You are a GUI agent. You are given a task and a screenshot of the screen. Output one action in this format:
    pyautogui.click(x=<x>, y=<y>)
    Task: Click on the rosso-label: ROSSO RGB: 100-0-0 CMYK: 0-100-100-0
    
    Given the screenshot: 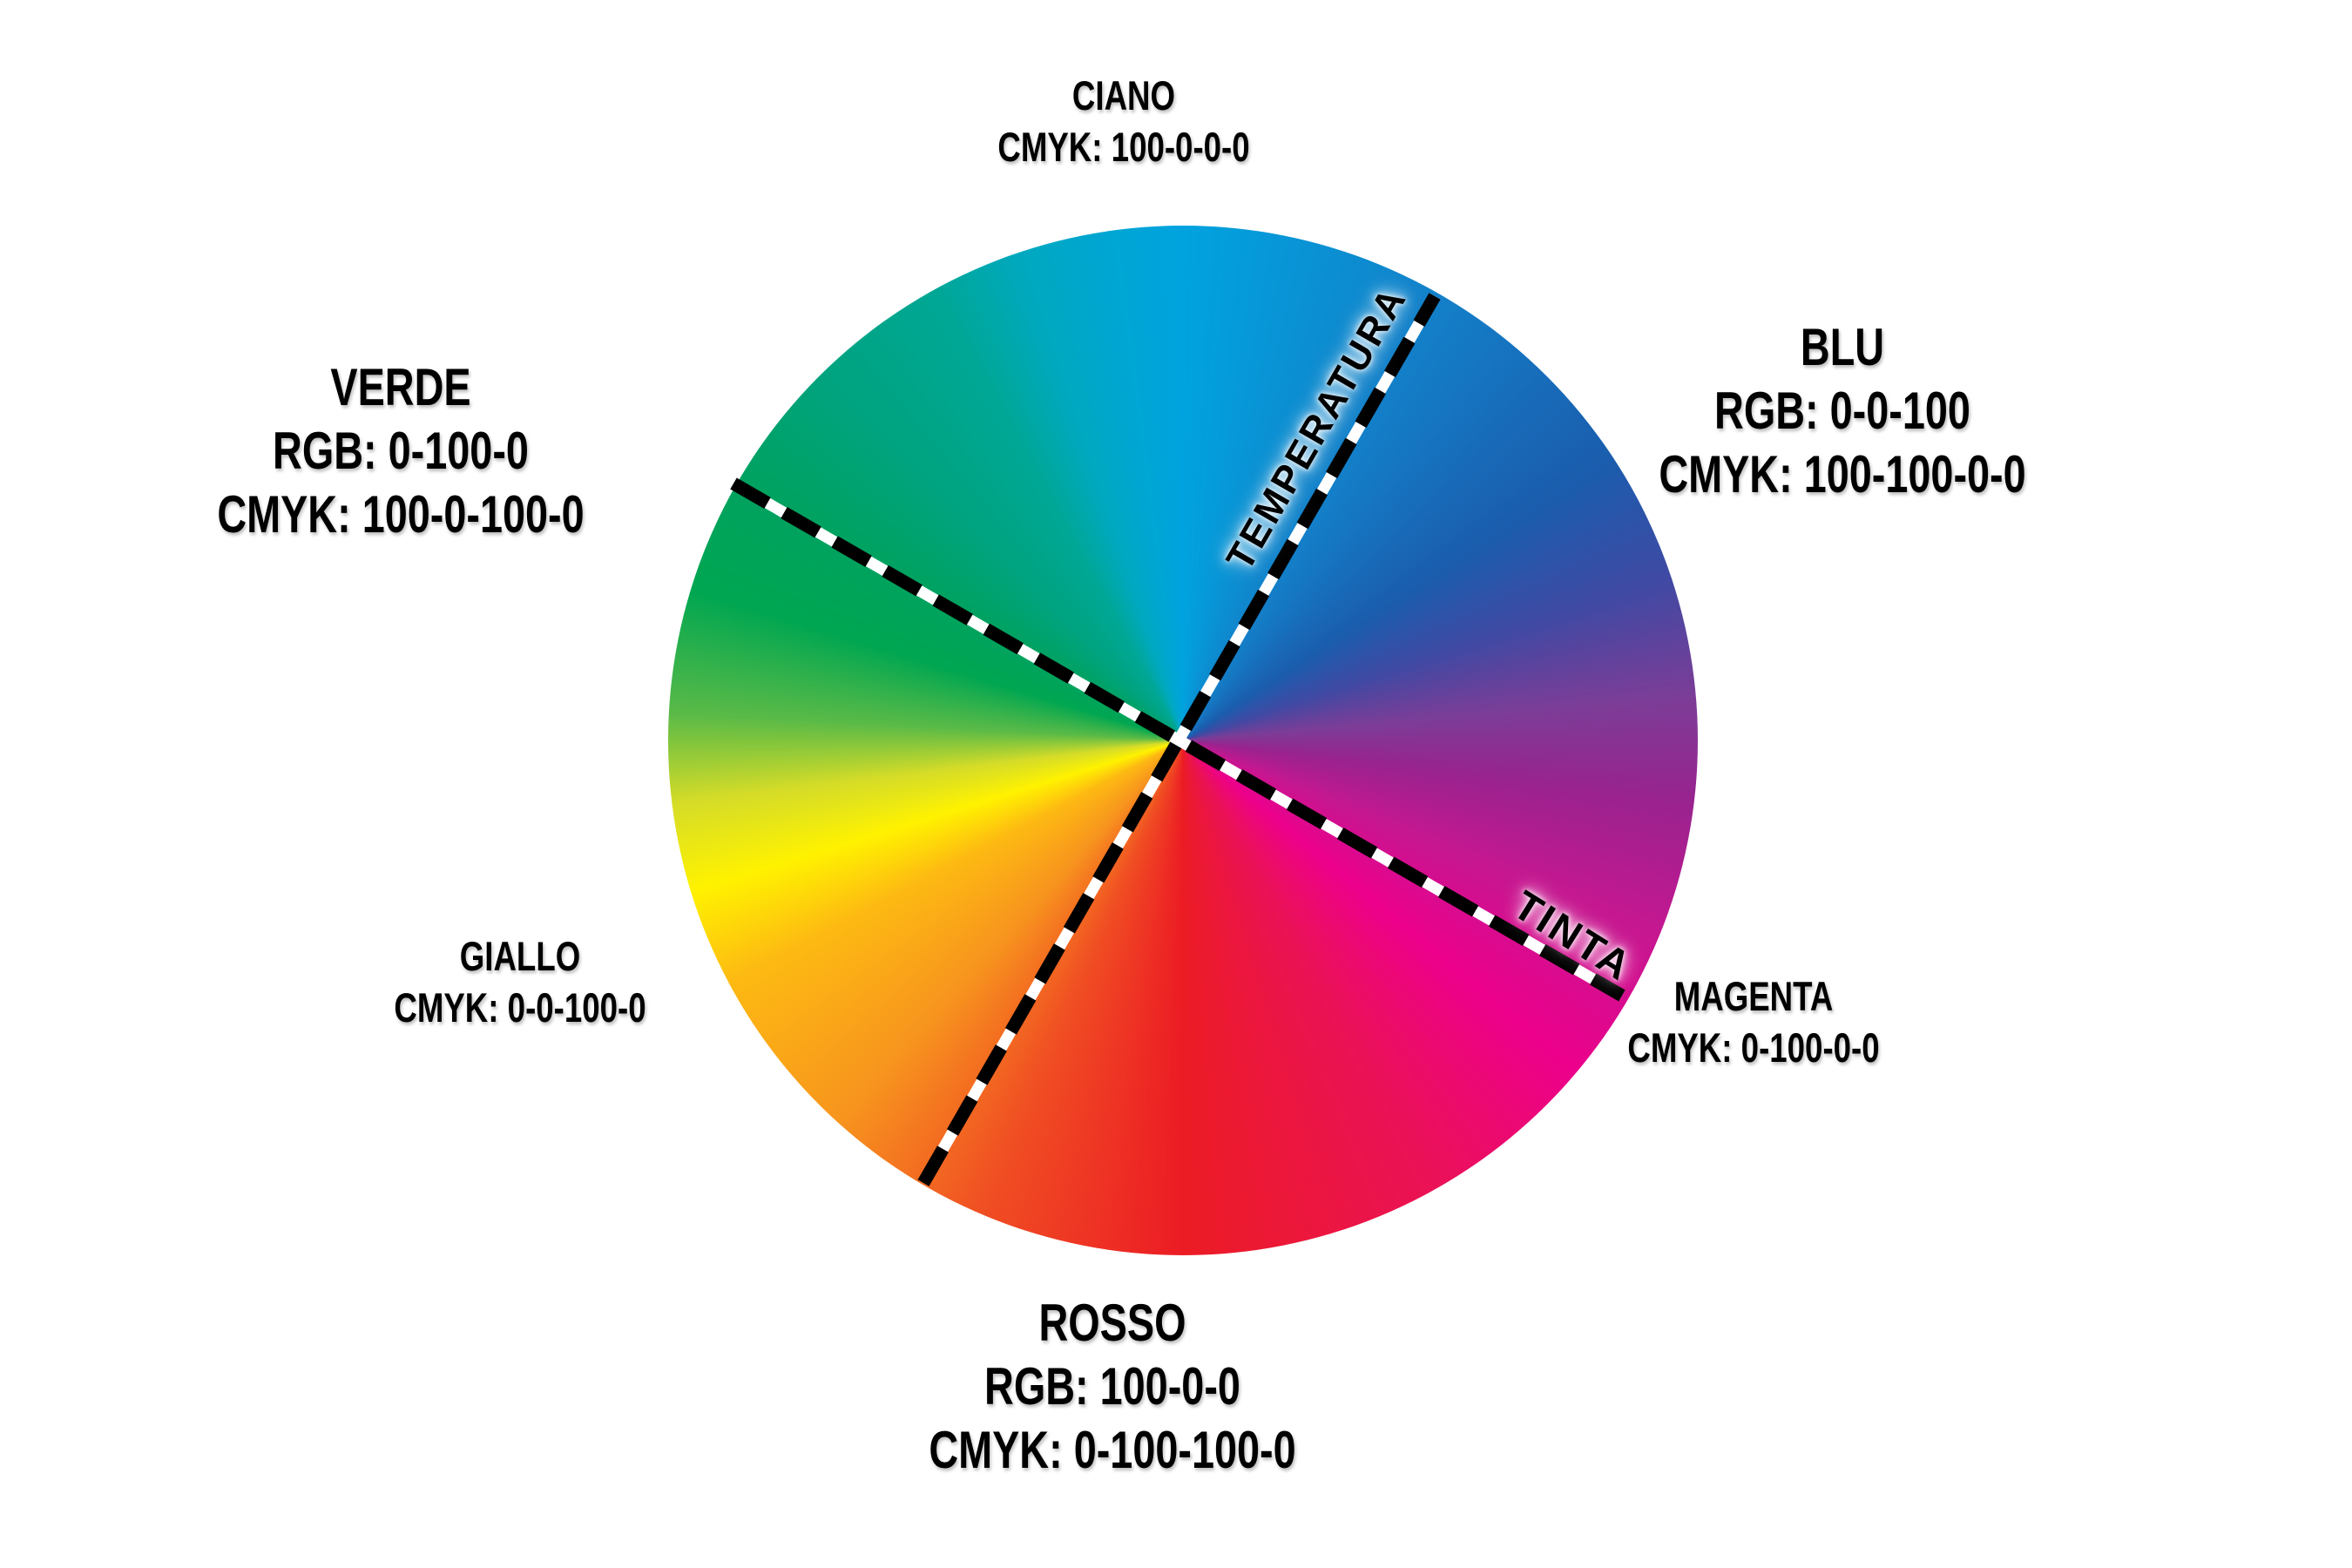 What is the action you would take?
    pyautogui.click(x=1113, y=1386)
    